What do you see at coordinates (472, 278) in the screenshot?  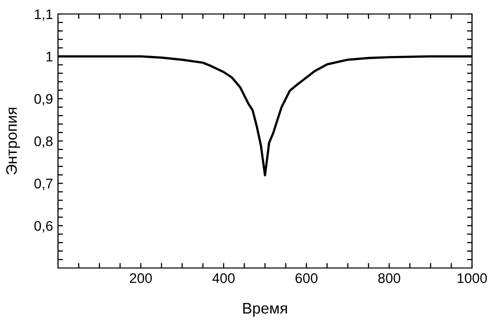 I see `x-tick-label: 1000` at bounding box center [472, 278].